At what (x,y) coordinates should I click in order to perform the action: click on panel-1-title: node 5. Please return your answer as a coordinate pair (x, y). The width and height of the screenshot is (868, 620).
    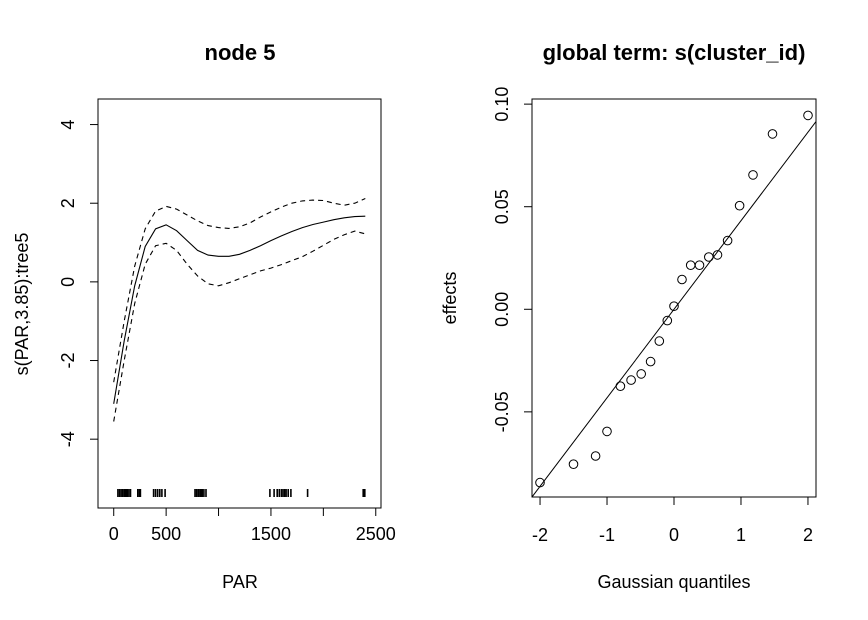
    Looking at the image, I should click on (240, 52).